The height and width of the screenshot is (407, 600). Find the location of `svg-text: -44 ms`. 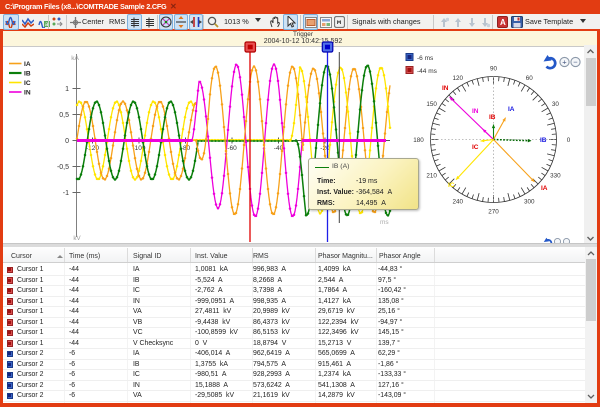

svg-text: -44 ms is located at coordinates (427, 71).